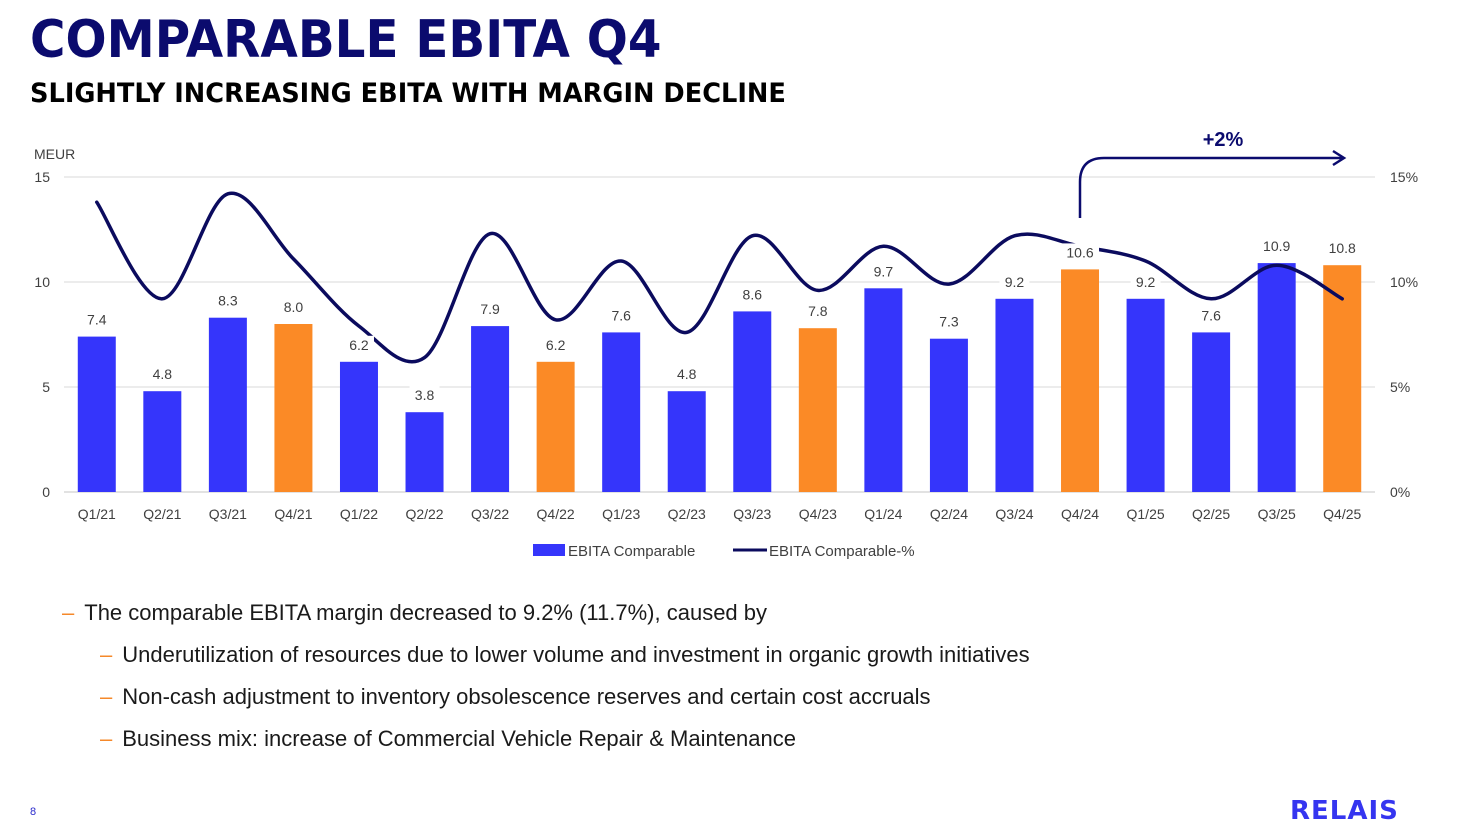 This screenshot has height=838, width=1473. What do you see at coordinates (949, 514) in the screenshot?
I see `x-tick-label: Q2/24` at bounding box center [949, 514].